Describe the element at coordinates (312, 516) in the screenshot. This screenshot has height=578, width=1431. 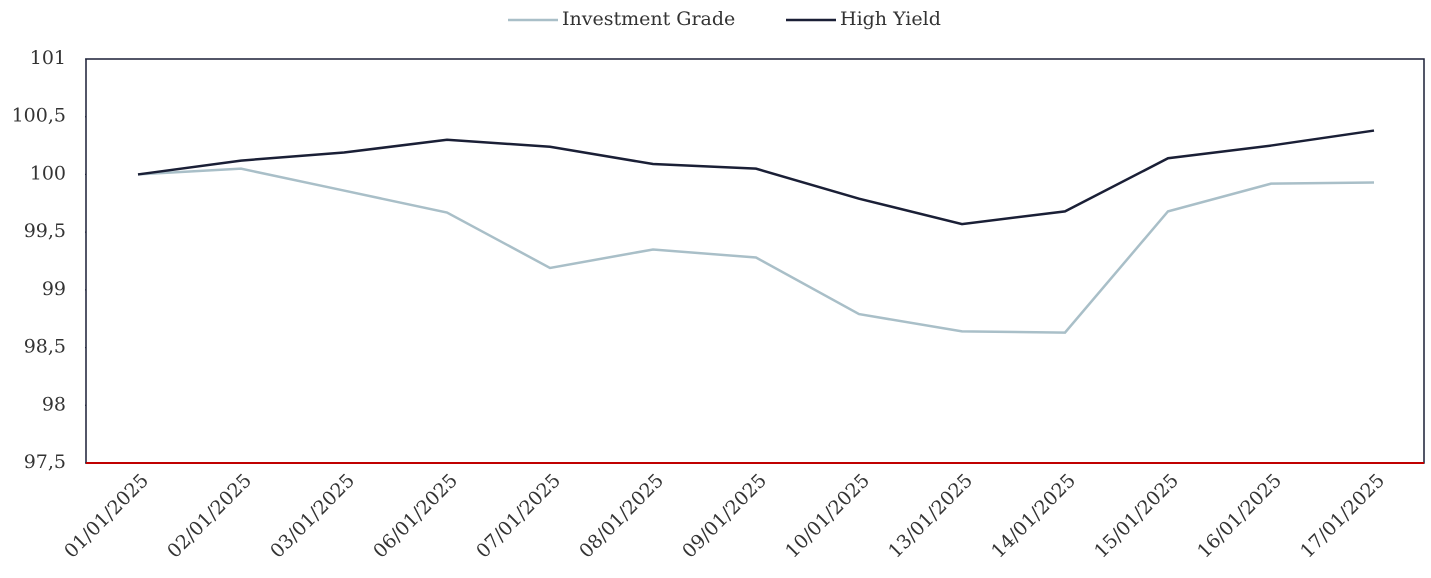
I see `x-tick-label: 03/01/2025` at that location.